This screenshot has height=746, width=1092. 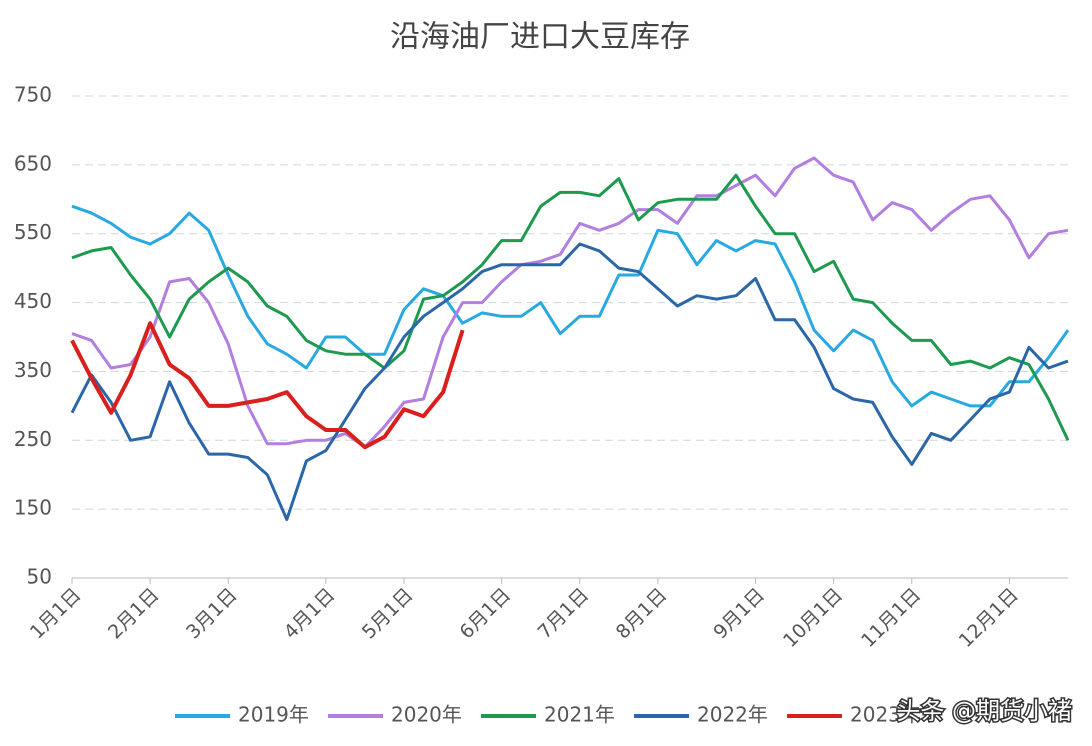 I want to click on x-tick-label: 9月1日, so click(x=739, y=614).